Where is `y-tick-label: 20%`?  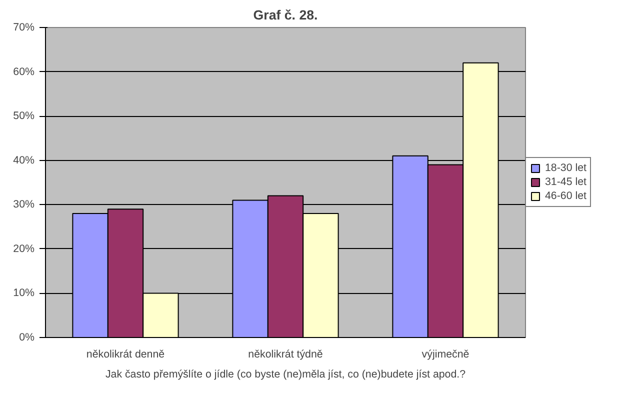
y-tick-label: 20% is located at coordinates (24, 248).